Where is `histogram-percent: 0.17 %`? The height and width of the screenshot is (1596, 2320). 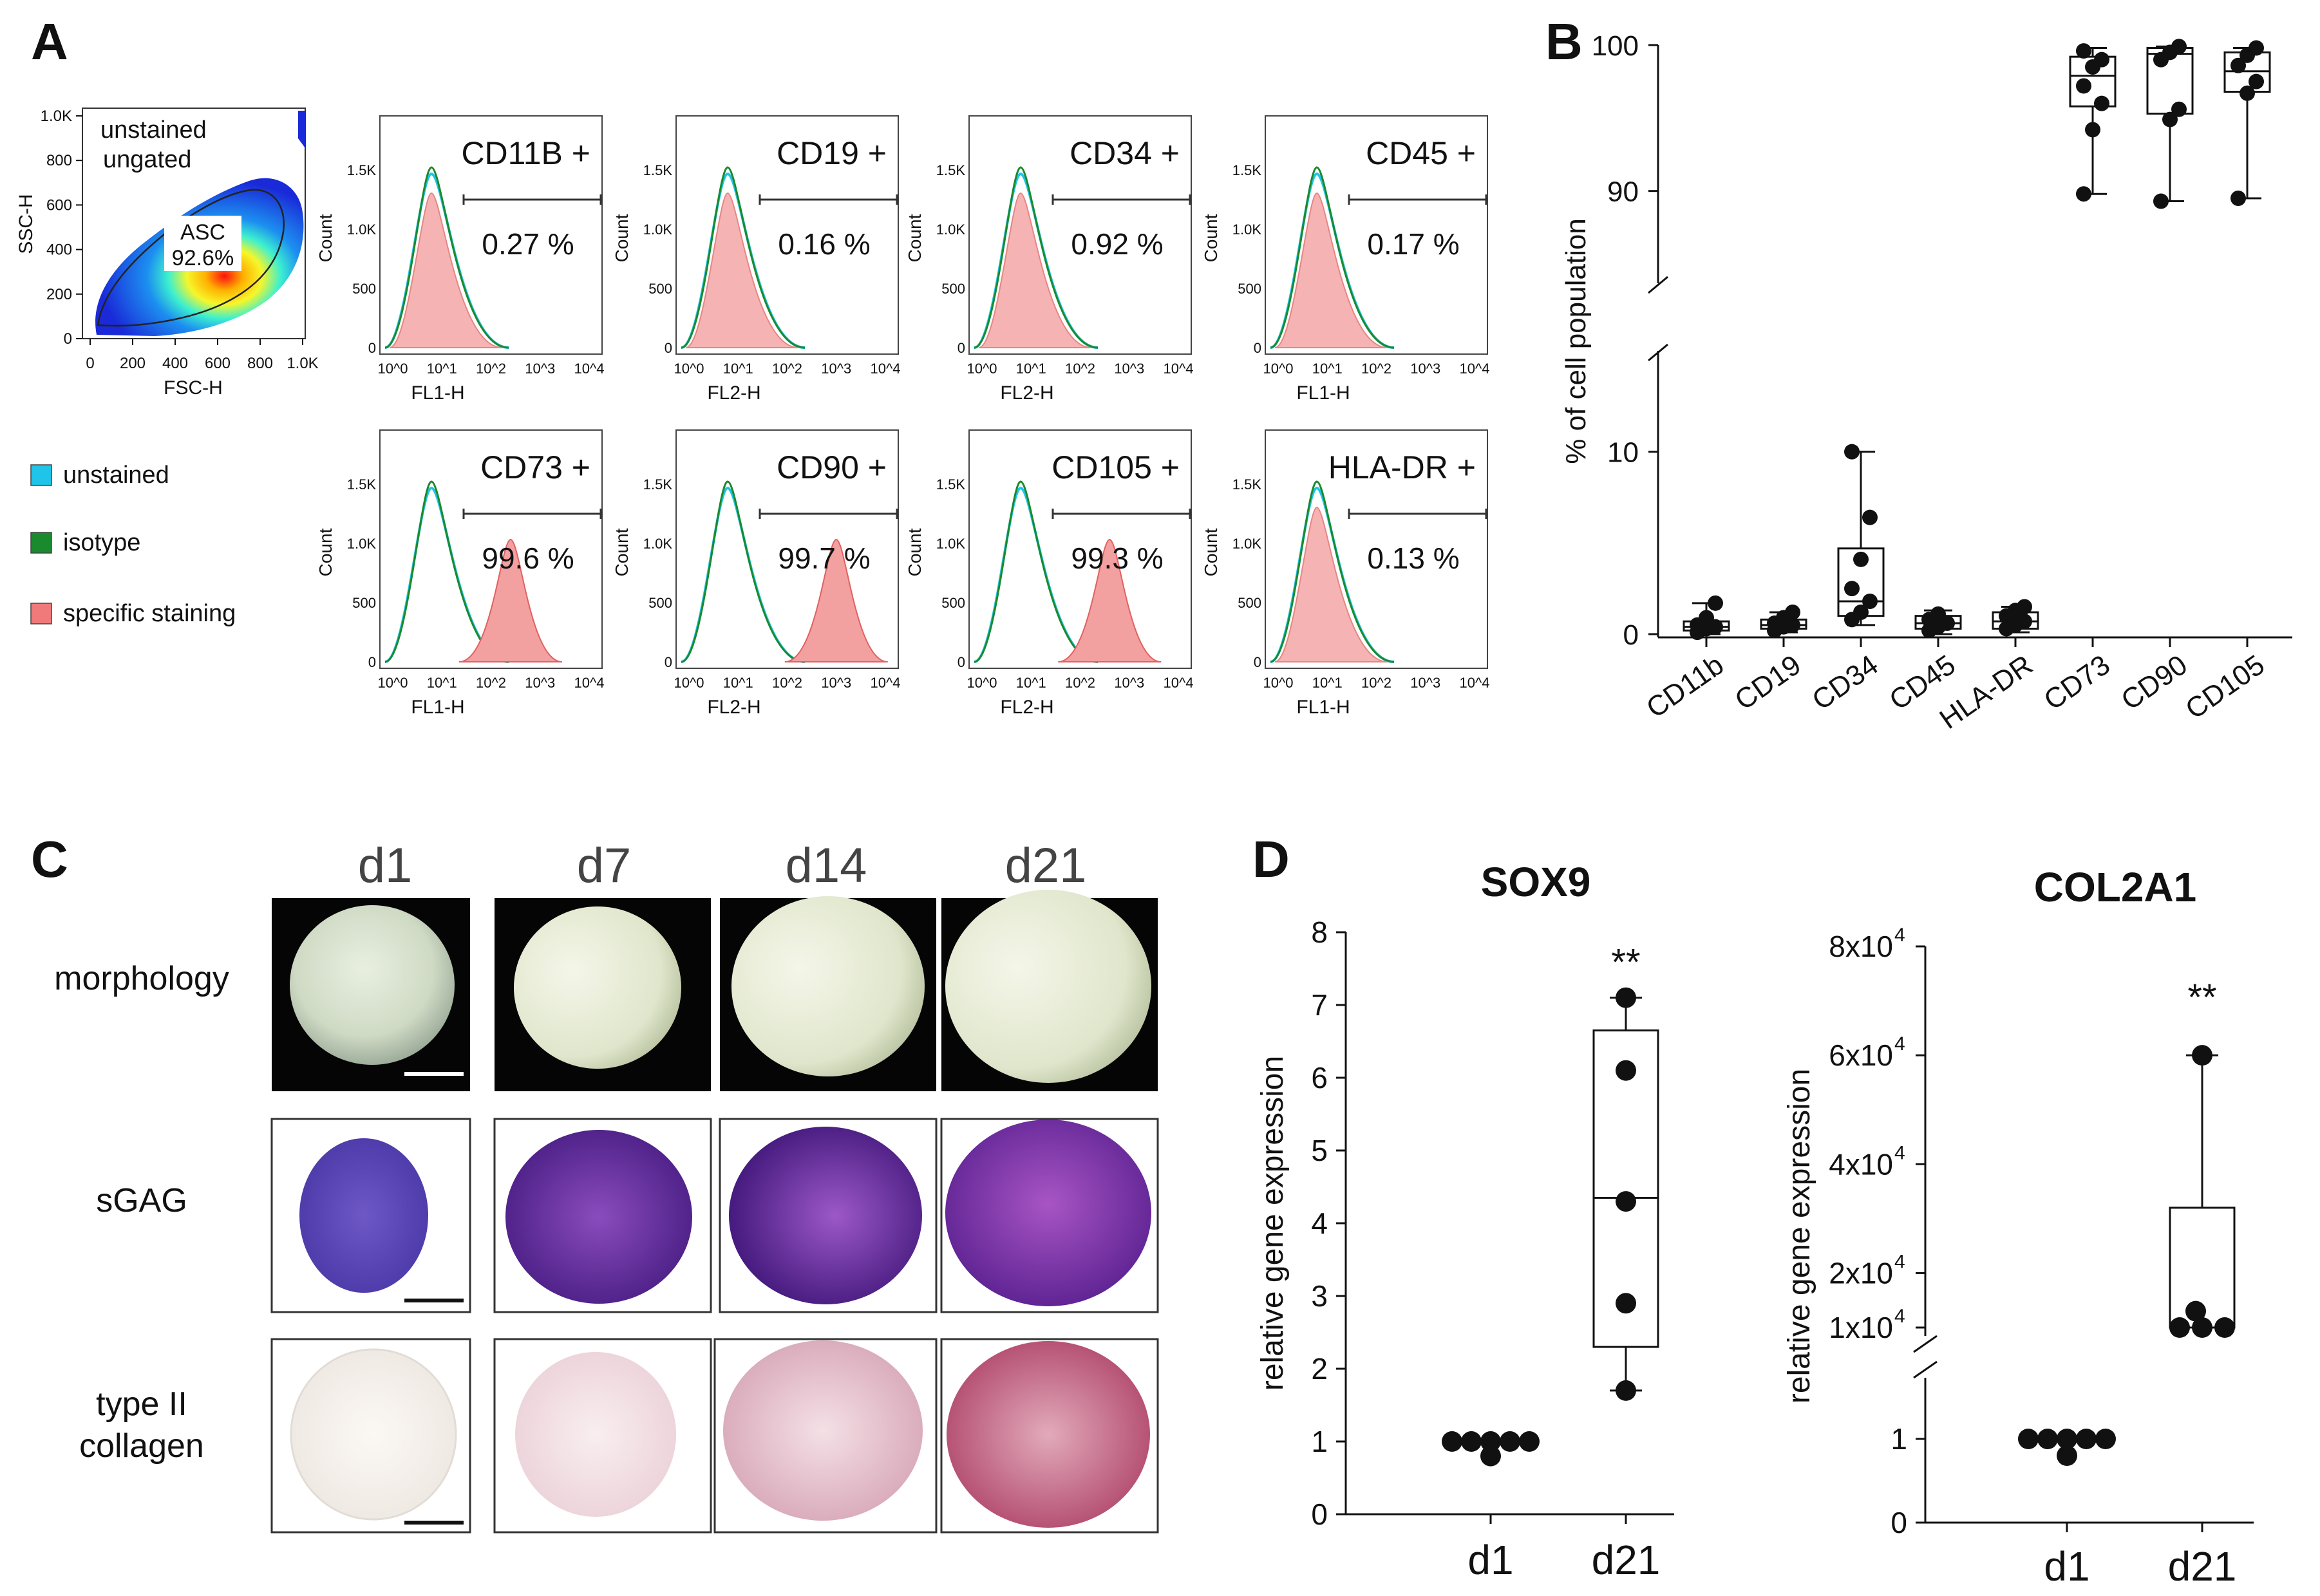 histogram-percent: 0.17 % is located at coordinates (1413, 244).